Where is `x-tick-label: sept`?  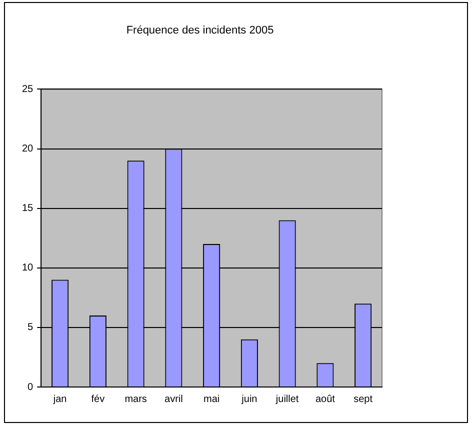
x-tick-label: sept is located at coordinates (363, 399).